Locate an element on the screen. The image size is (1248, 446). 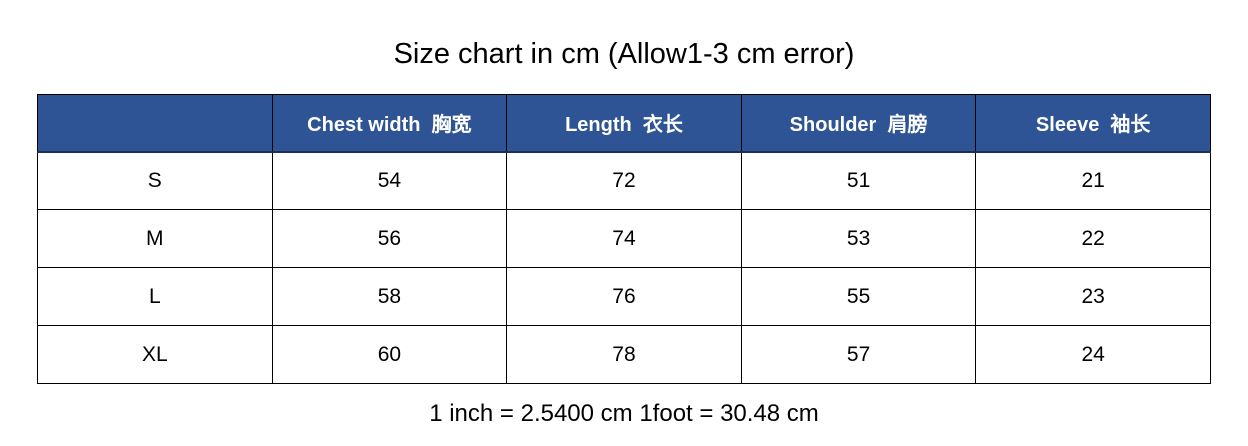
table-row-s: S 54 72 51 21 is located at coordinates (624, 180).